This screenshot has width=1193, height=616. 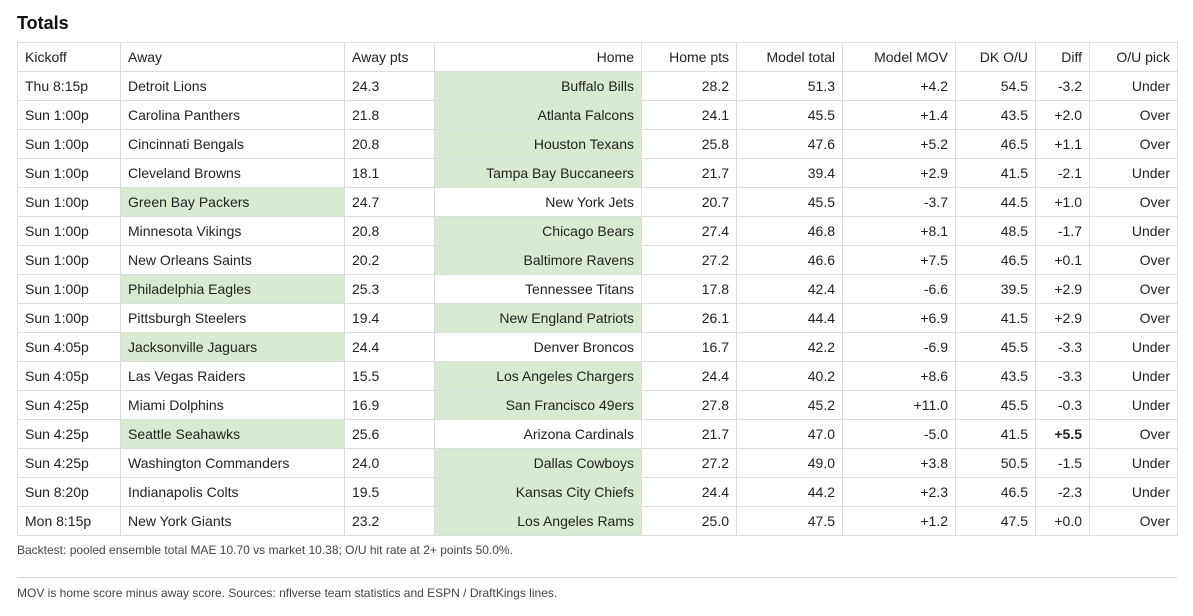 I want to click on cell-dk-ou: 46.5, so click(x=995, y=260).